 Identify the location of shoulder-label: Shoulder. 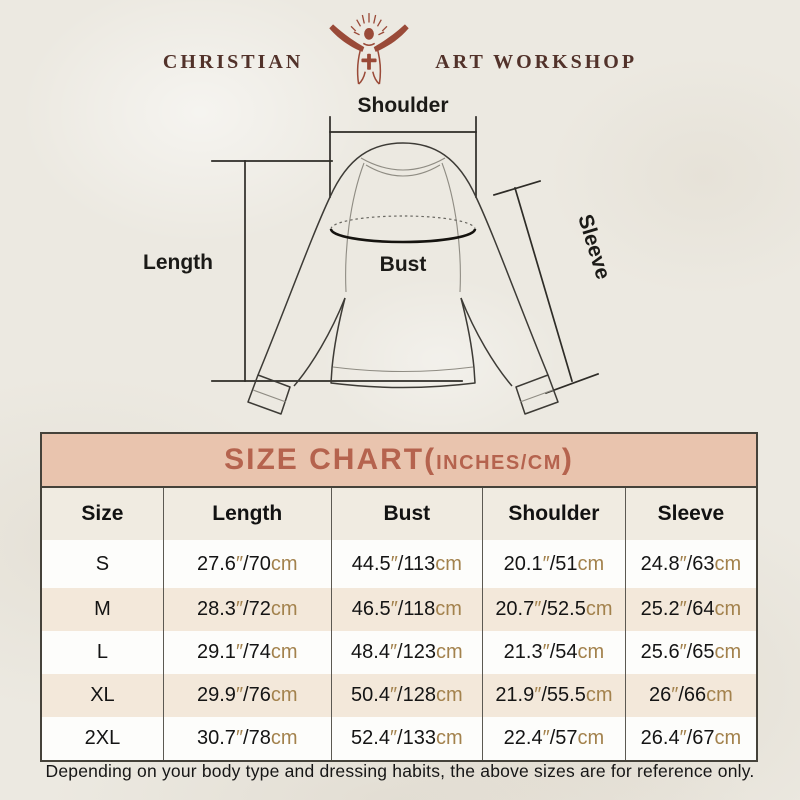
(402, 105).